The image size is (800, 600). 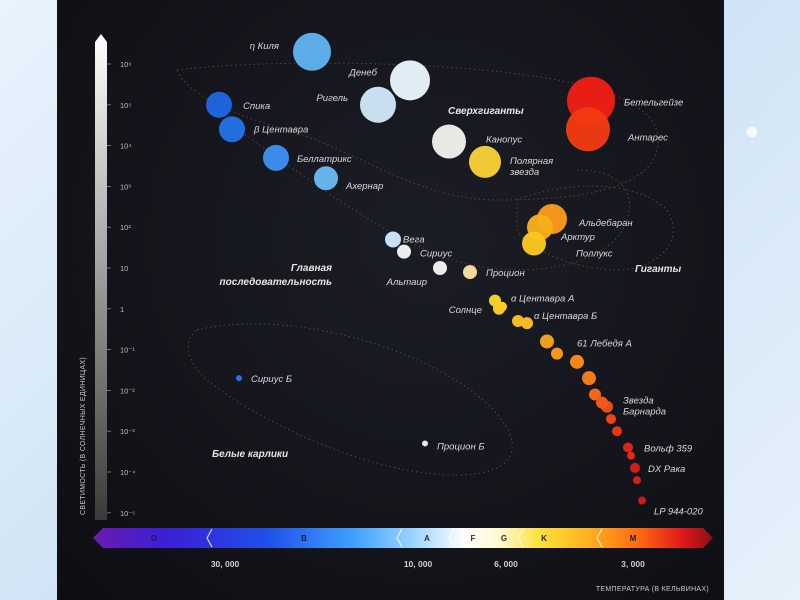 What do you see at coordinates (465, 310) in the screenshot?
I see `star-label: Солнце` at bounding box center [465, 310].